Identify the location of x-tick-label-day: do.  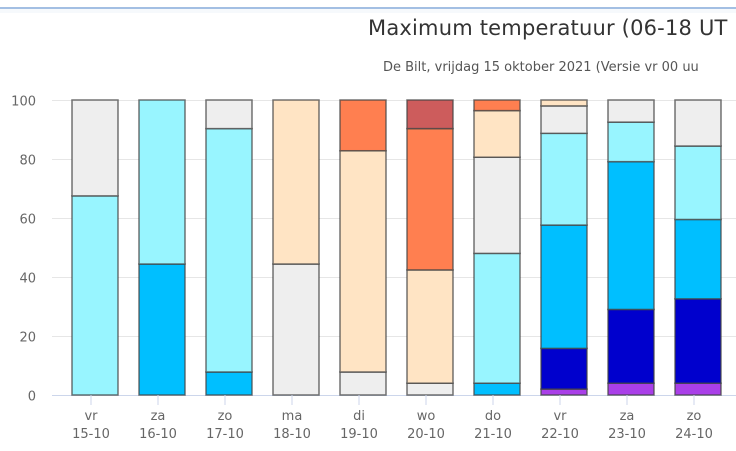
(493, 416).